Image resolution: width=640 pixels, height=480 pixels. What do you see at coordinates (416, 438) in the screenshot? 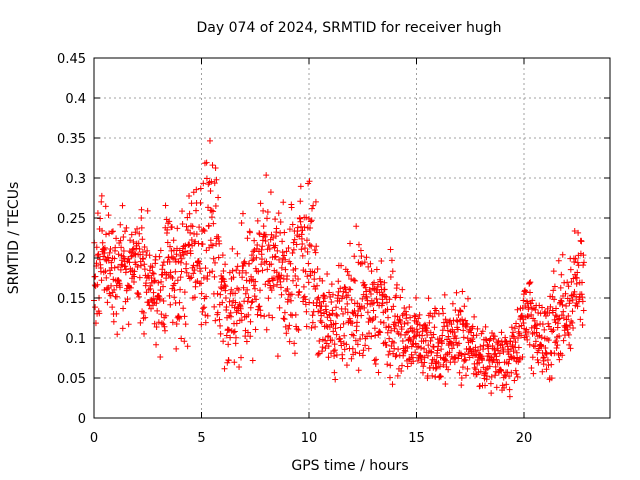
I see `x-tick-label: 15` at bounding box center [416, 438].